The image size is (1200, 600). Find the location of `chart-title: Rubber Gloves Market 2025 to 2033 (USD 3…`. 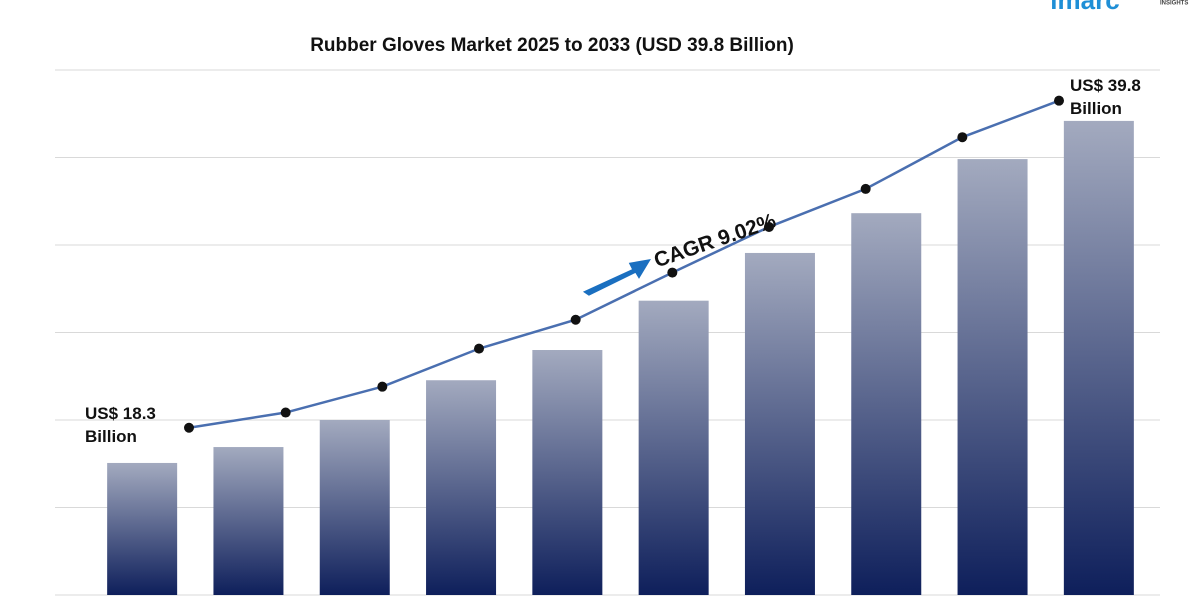

chart-title: Rubber Gloves Market 2025 to 2033 (USD 3… is located at coordinates (552, 45).